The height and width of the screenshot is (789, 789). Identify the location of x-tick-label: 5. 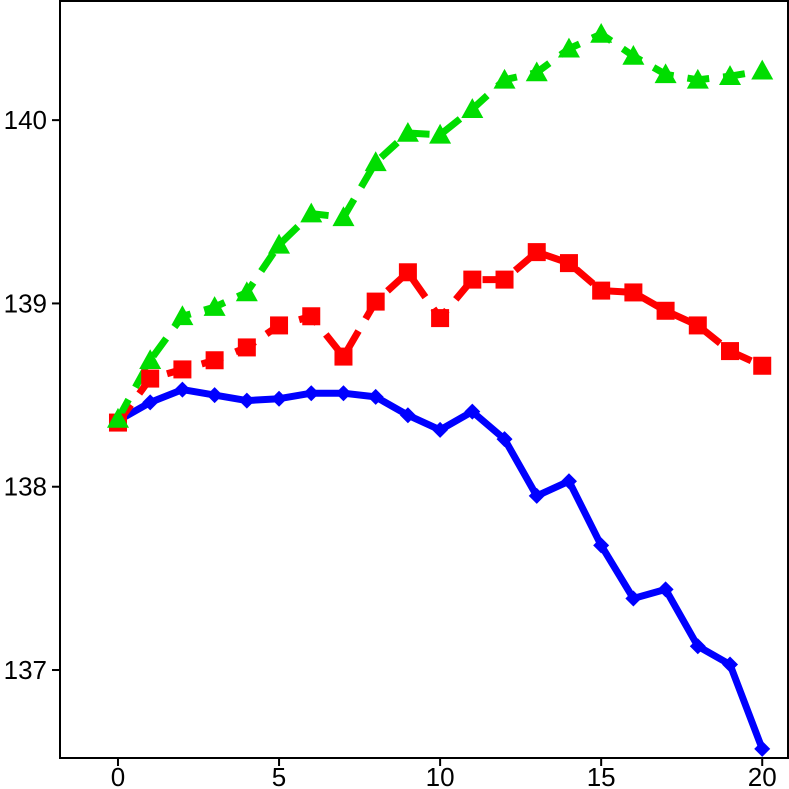
(279, 775).